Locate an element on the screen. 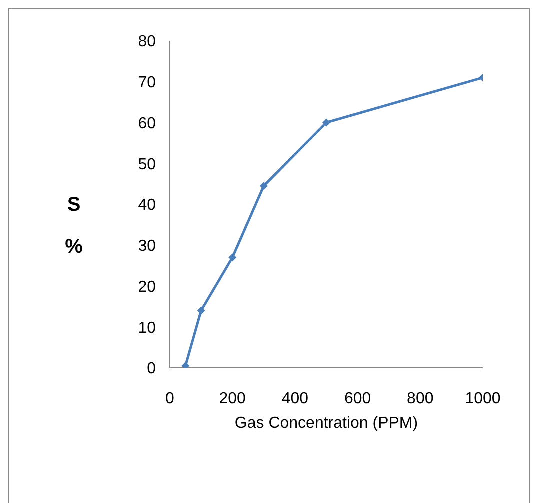 This screenshot has height=503, width=537. x-tick-label: 800 is located at coordinates (420, 399).